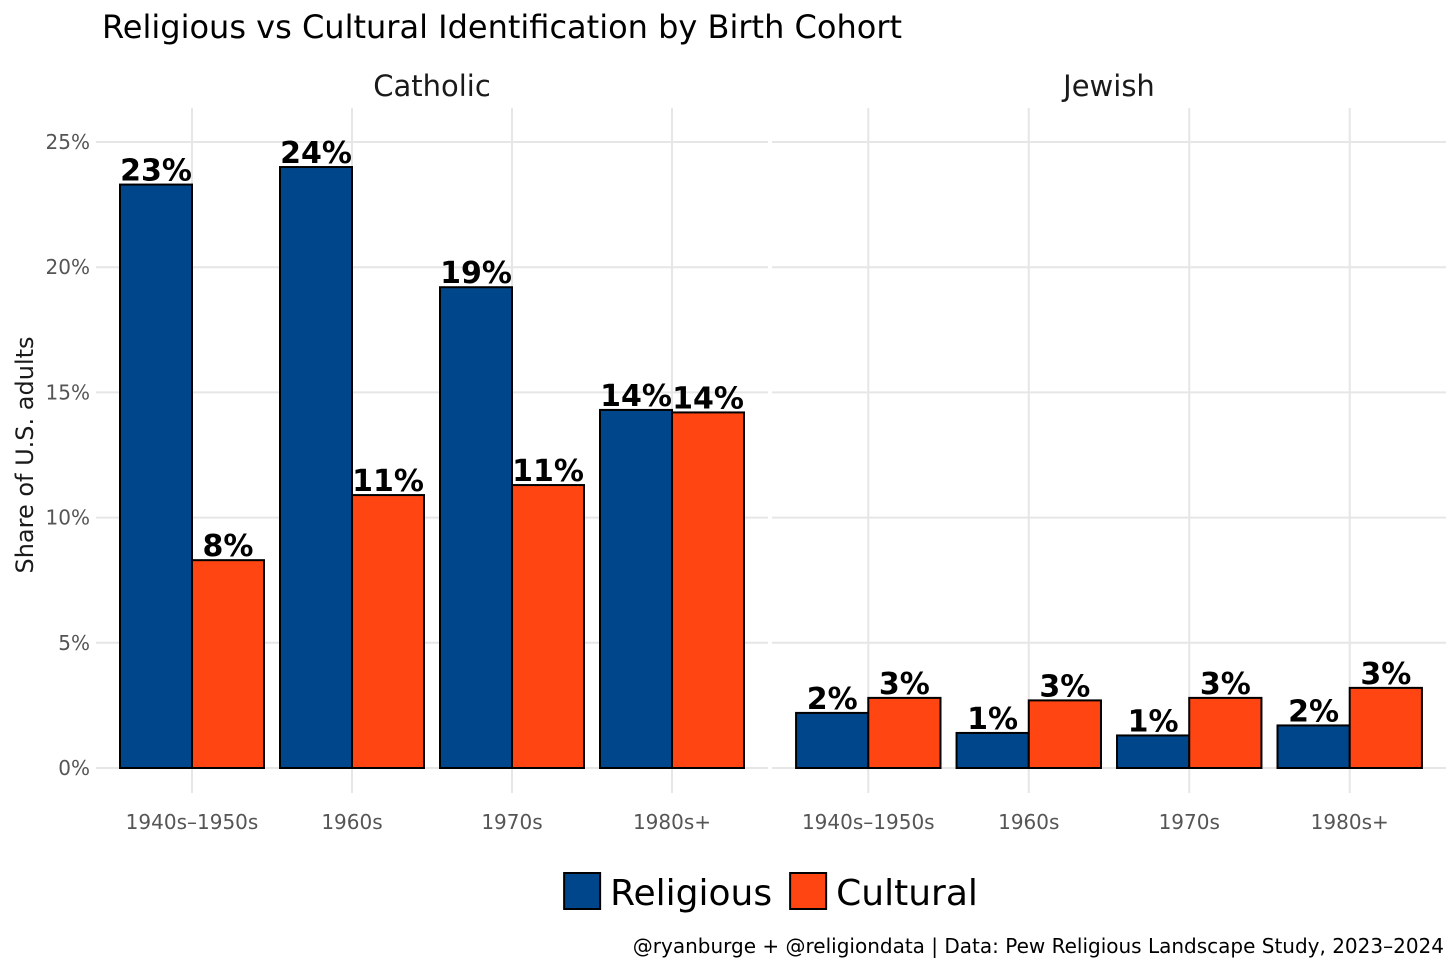 Image resolution: width=1456 pixels, height=970 pixels. I want to click on data-label: 23%, so click(156, 171).